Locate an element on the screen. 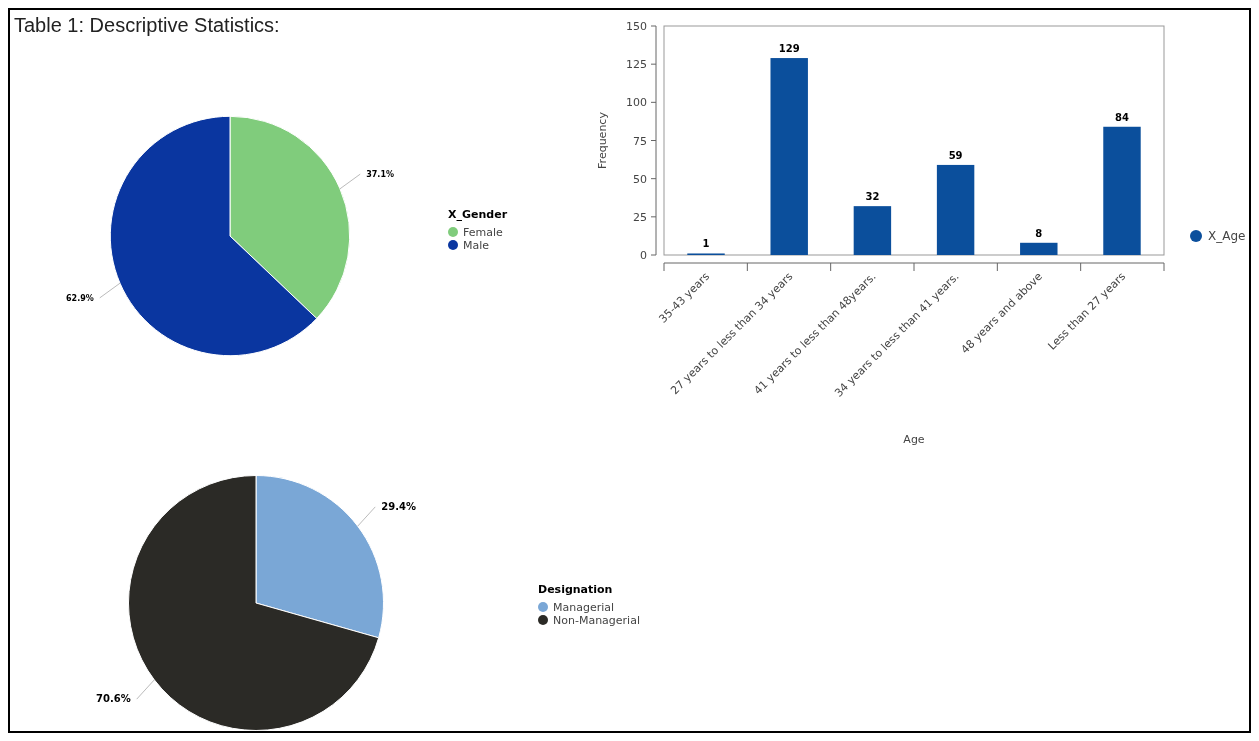 The image size is (1259, 741). y-axis-title: Frequency is located at coordinates (602, 140).